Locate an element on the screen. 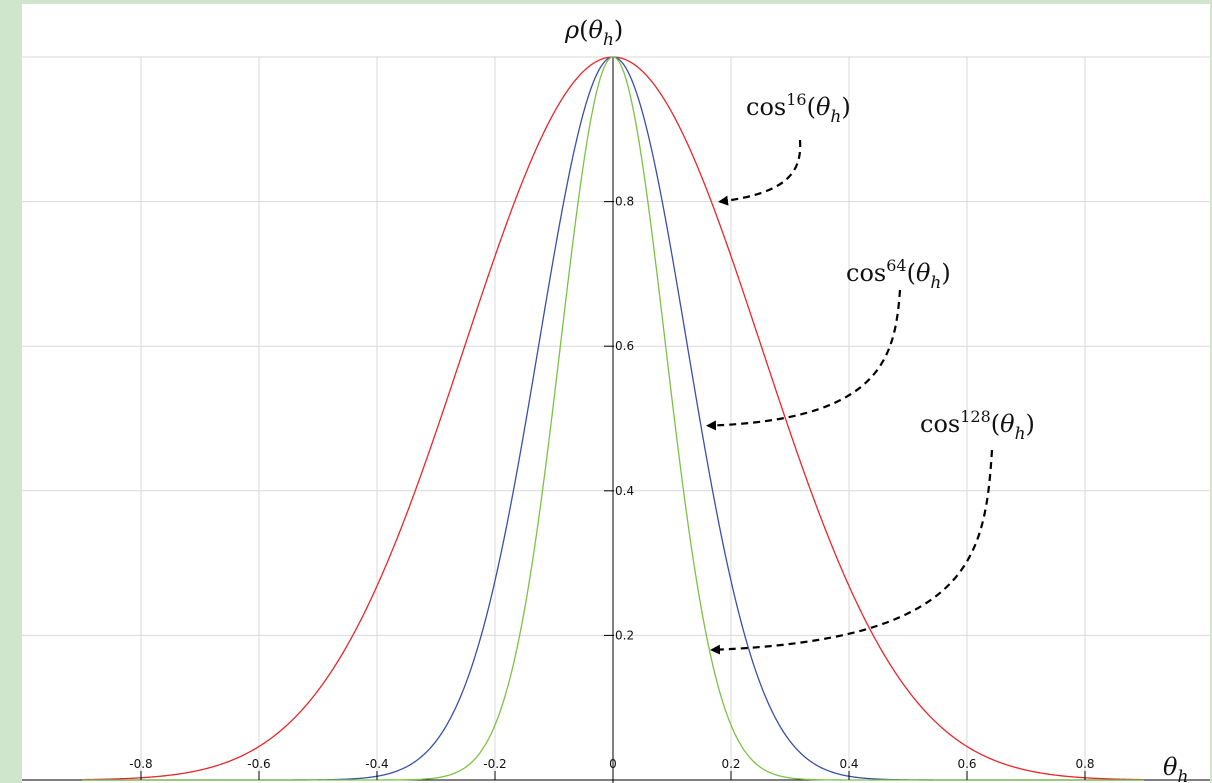  annotation-label-64: cos64(θh) is located at coordinates (898, 274).